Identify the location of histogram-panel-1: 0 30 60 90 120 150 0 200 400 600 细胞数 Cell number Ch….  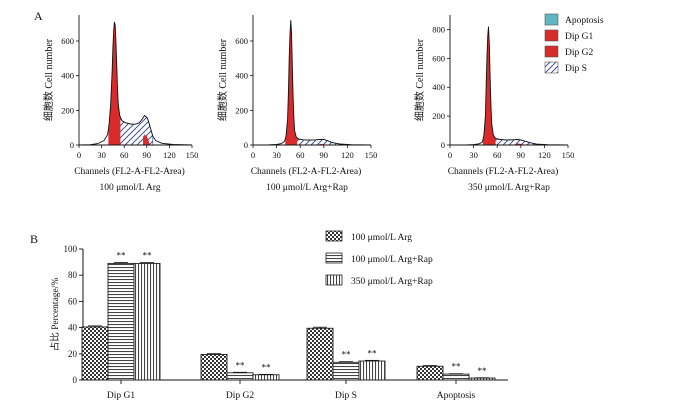
(120, 104).